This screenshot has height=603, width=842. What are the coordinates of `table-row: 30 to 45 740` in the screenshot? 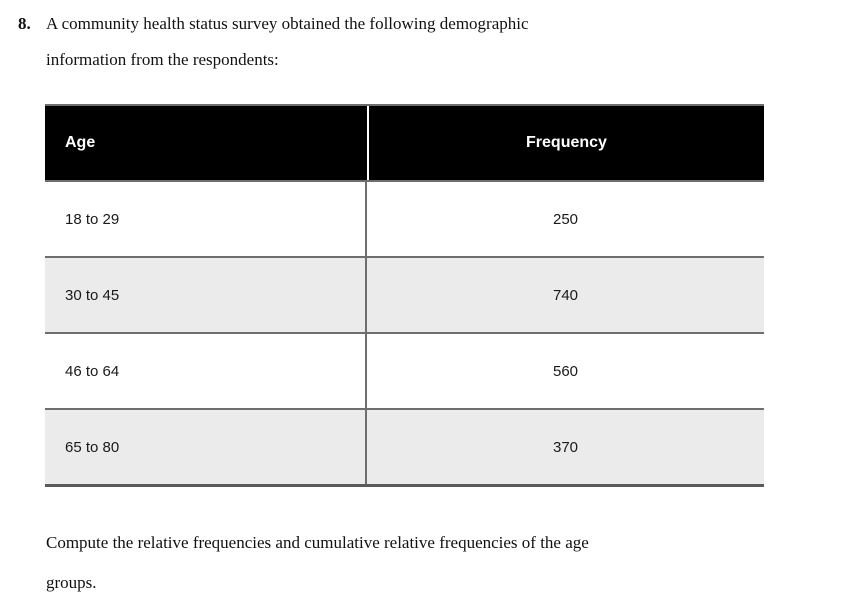 It's located at (404, 296).